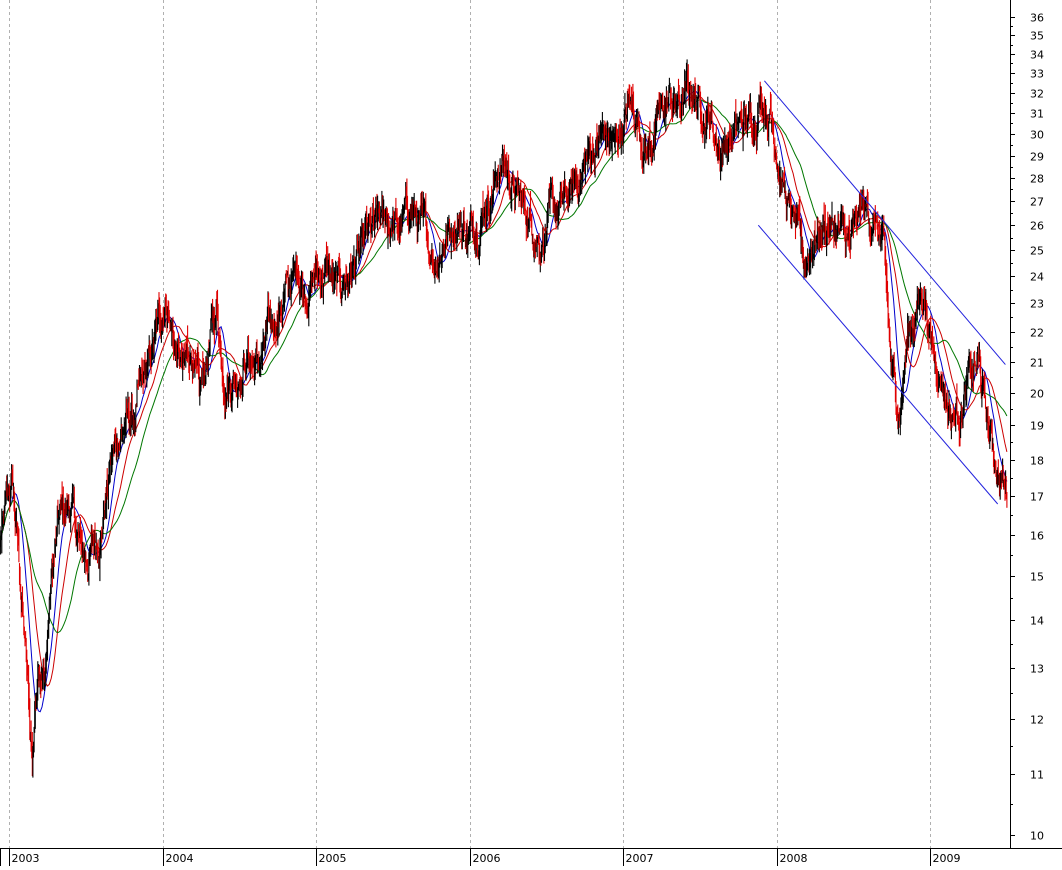 The width and height of the screenshot is (1062, 870). What do you see at coordinates (878, 364) in the screenshot?
I see `channel-lower-line` at bounding box center [878, 364].